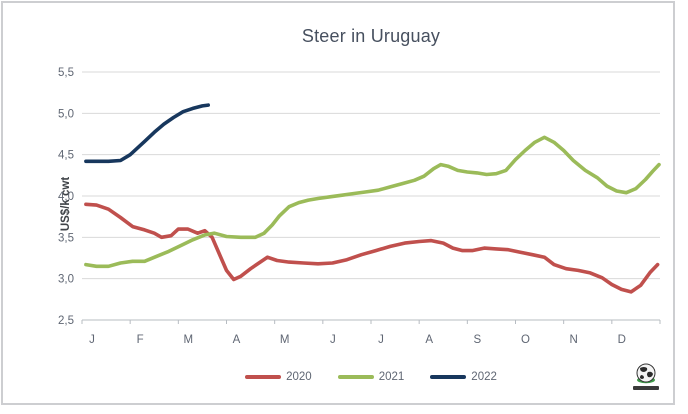 The image size is (688, 414). What do you see at coordinates (622, 340) in the screenshot?
I see `x-tick-label: D` at bounding box center [622, 340].